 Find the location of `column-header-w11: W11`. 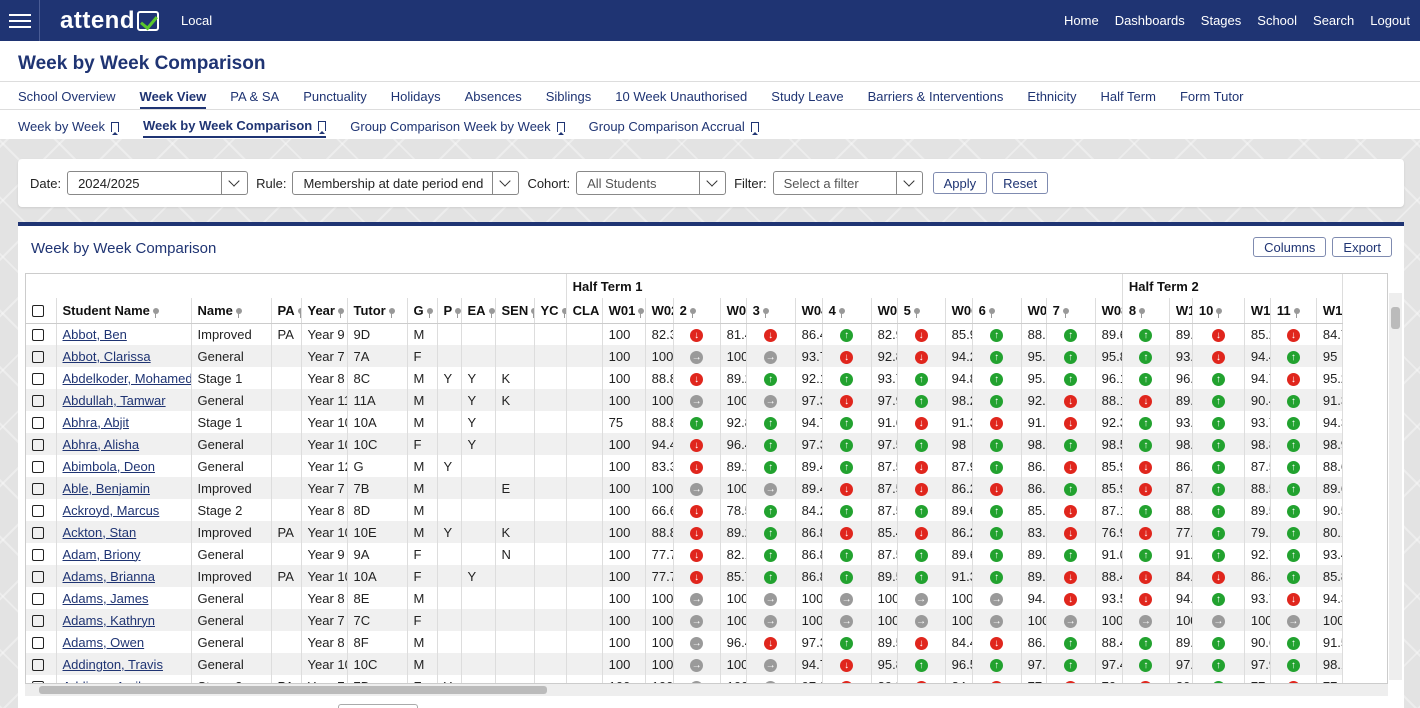

column-header-w11: W11 is located at coordinates (1257, 311).